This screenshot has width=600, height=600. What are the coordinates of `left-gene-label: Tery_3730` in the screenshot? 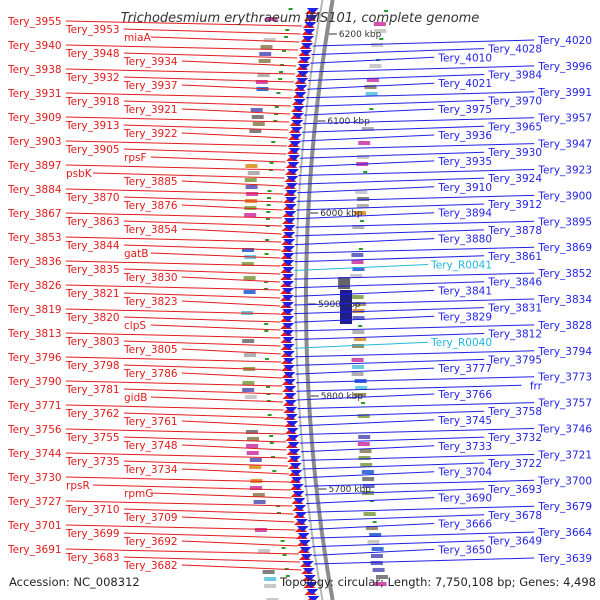 It's located at (34, 478).